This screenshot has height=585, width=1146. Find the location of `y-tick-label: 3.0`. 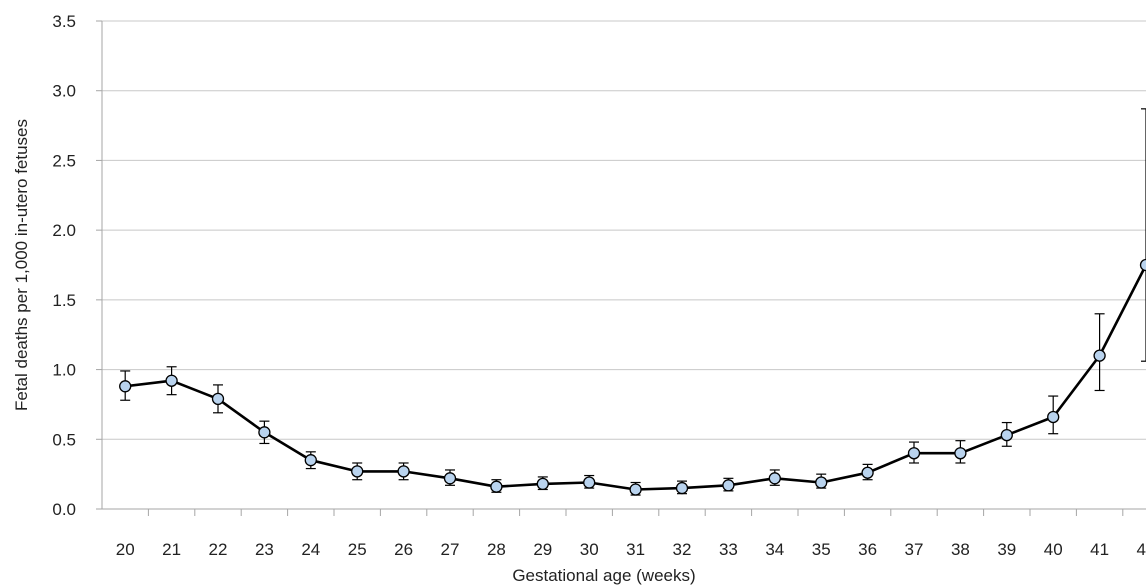

y-tick-label: 3.0 is located at coordinates (64, 91).